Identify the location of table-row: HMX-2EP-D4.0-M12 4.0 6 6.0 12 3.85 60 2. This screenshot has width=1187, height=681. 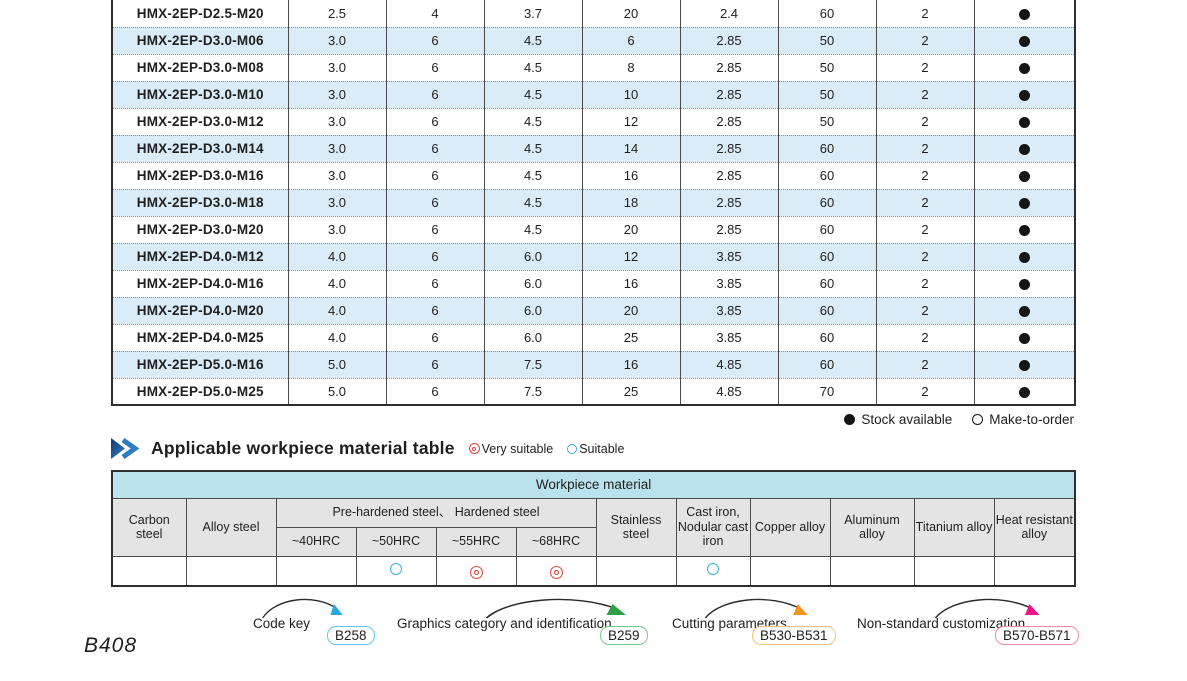
(593, 257).